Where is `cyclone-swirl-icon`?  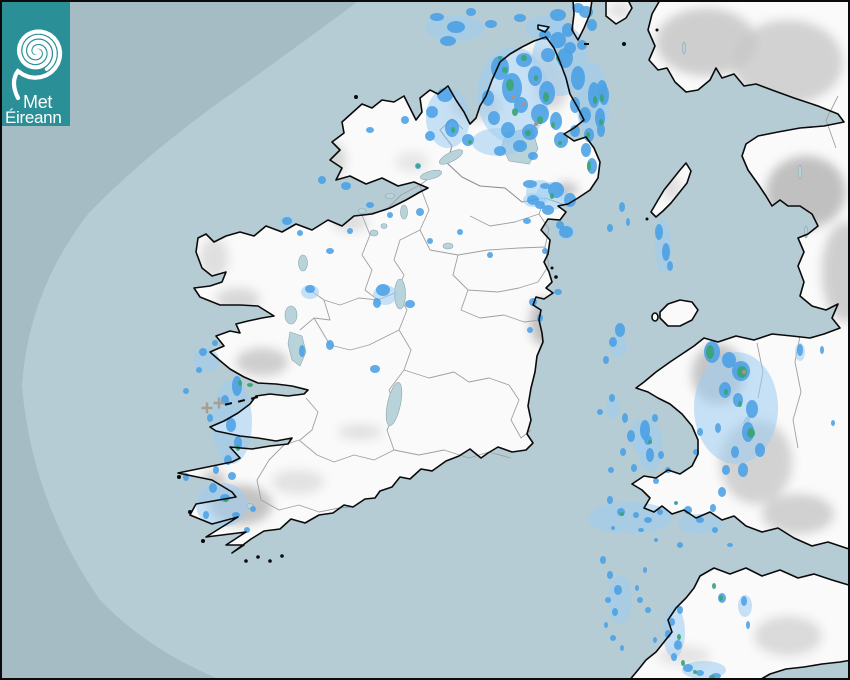 cyclone-swirl-icon is located at coordinates (36, 64).